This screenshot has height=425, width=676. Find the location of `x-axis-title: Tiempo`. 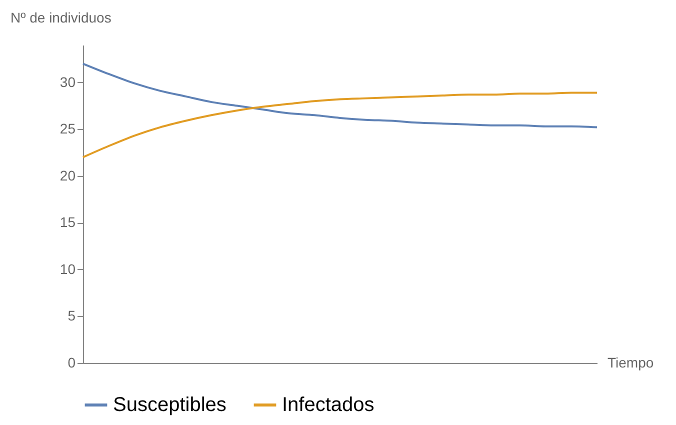

x-axis-title: Tiempo is located at coordinates (631, 362).